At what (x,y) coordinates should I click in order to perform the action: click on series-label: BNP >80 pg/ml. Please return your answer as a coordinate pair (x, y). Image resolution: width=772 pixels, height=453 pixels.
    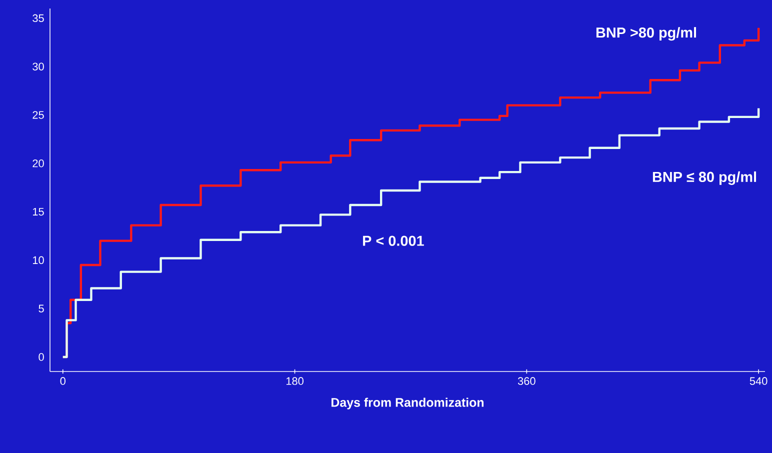
    Looking at the image, I should click on (646, 34).